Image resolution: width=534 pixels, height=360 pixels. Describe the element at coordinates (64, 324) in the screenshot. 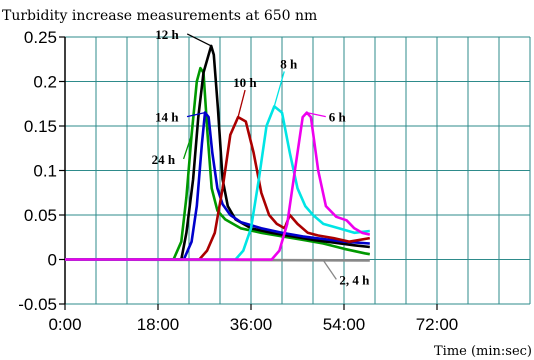

I see `x-tick-label: 0:00` at that location.